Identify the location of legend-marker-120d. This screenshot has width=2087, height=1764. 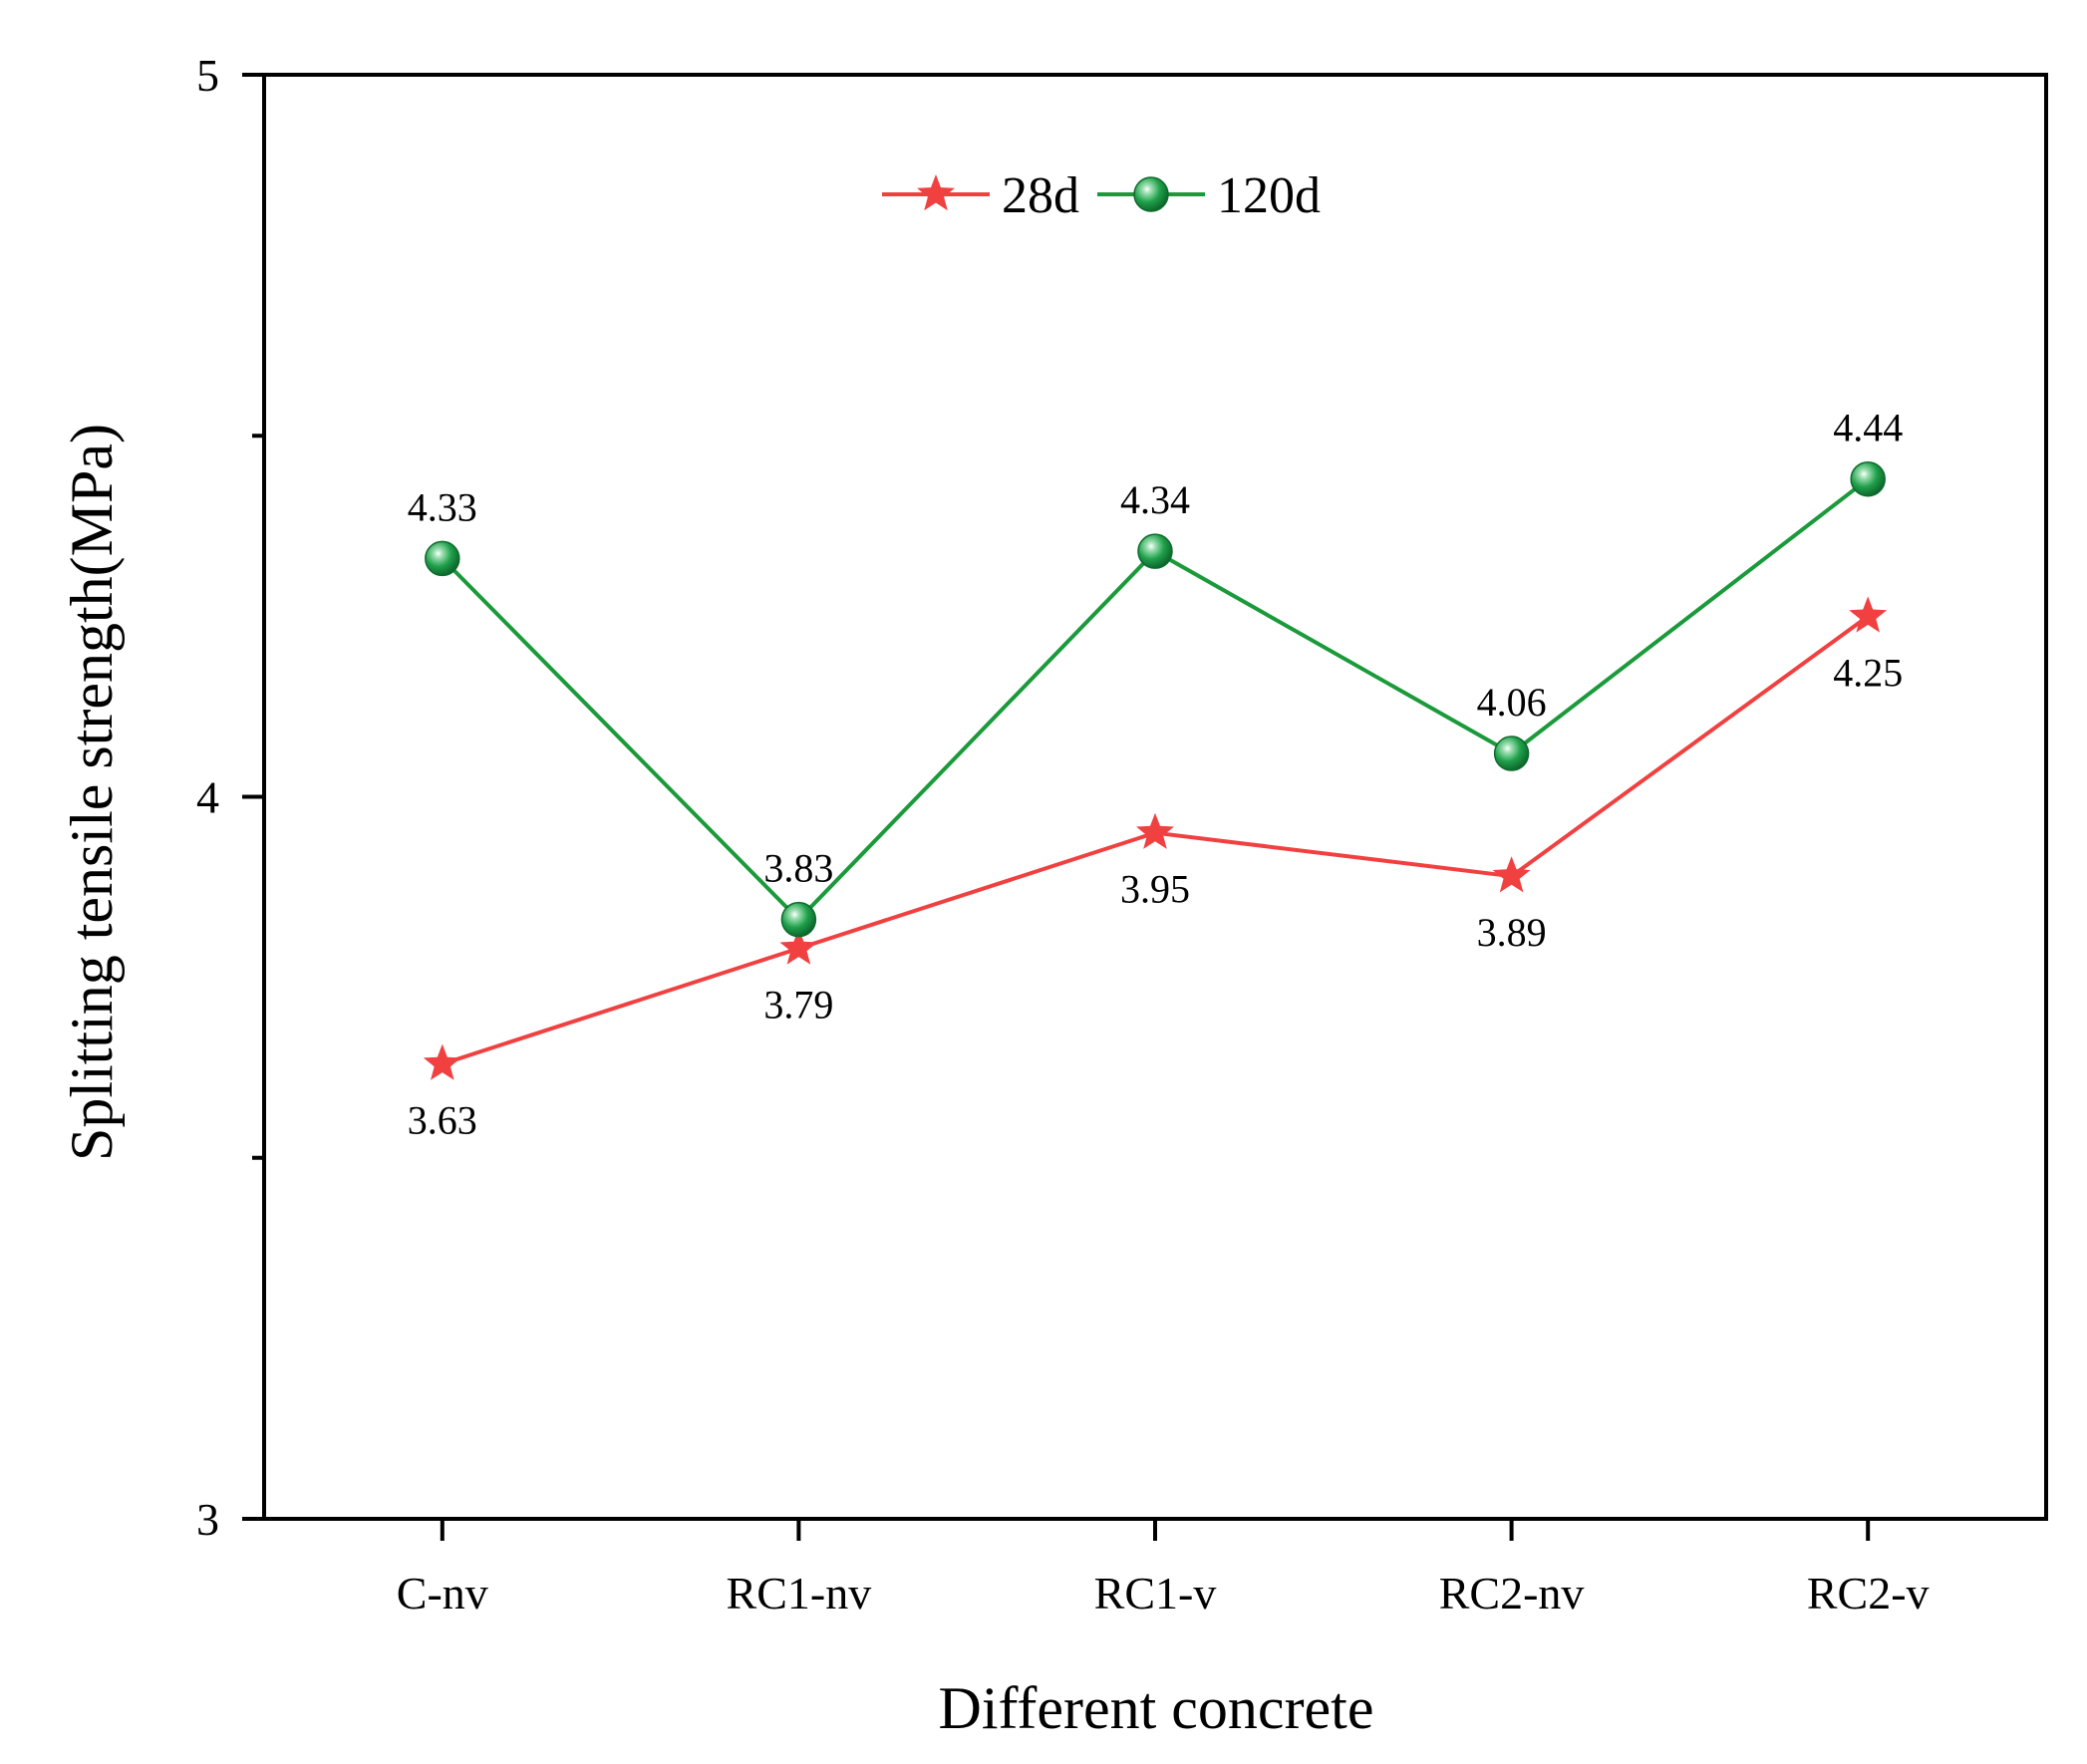
(1151, 194).